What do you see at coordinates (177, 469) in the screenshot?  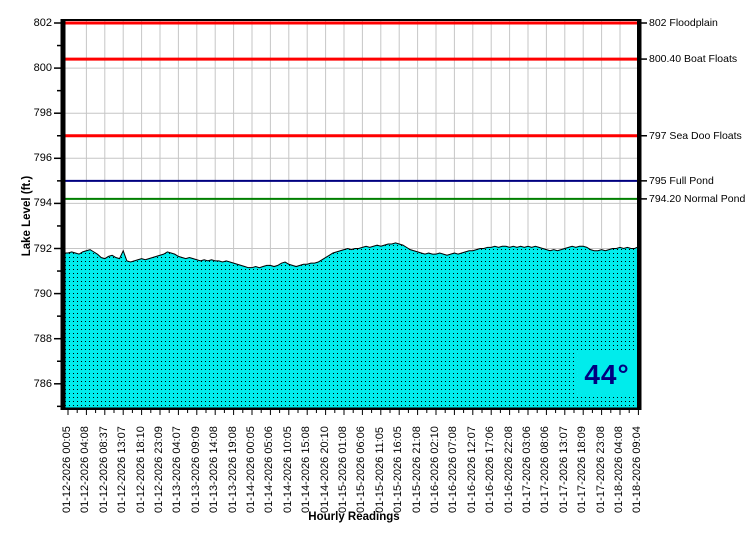 I see `x-tick-label: 01-13-2026 04:07` at bounding box center [177, 469].